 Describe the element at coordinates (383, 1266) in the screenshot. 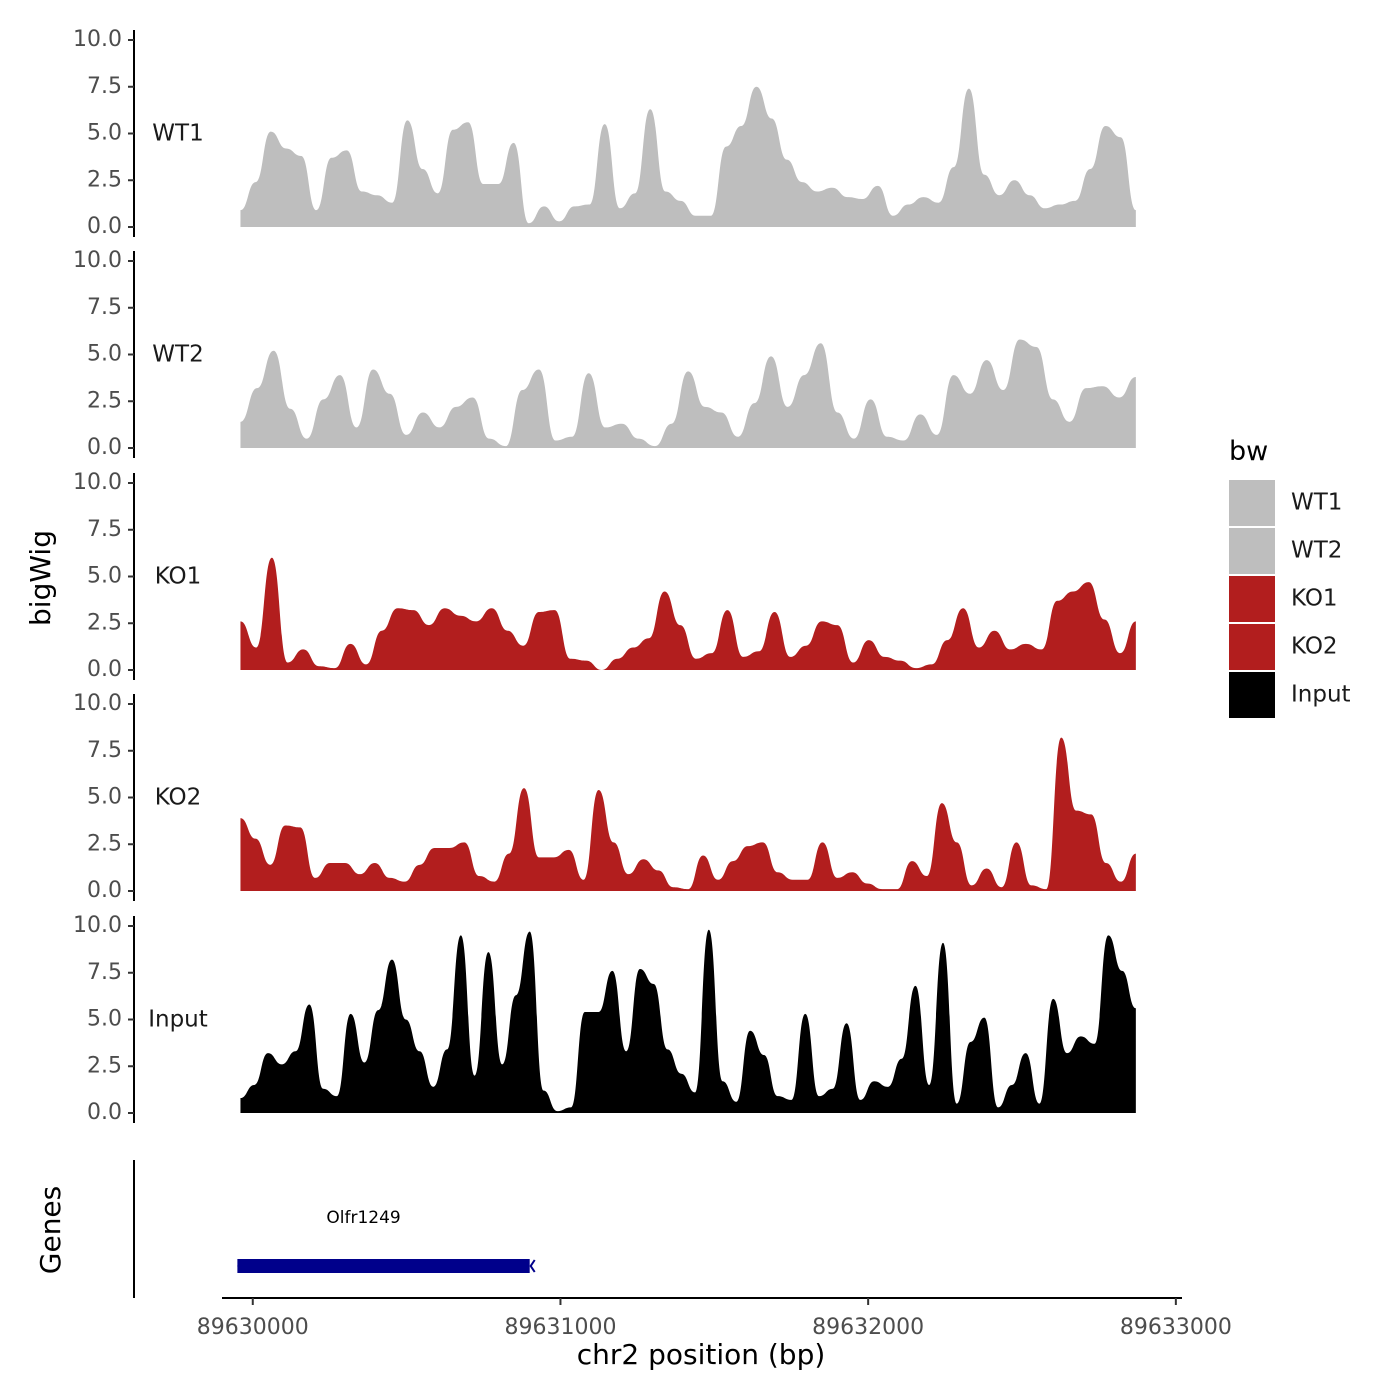

I see `gene-body` at that location.